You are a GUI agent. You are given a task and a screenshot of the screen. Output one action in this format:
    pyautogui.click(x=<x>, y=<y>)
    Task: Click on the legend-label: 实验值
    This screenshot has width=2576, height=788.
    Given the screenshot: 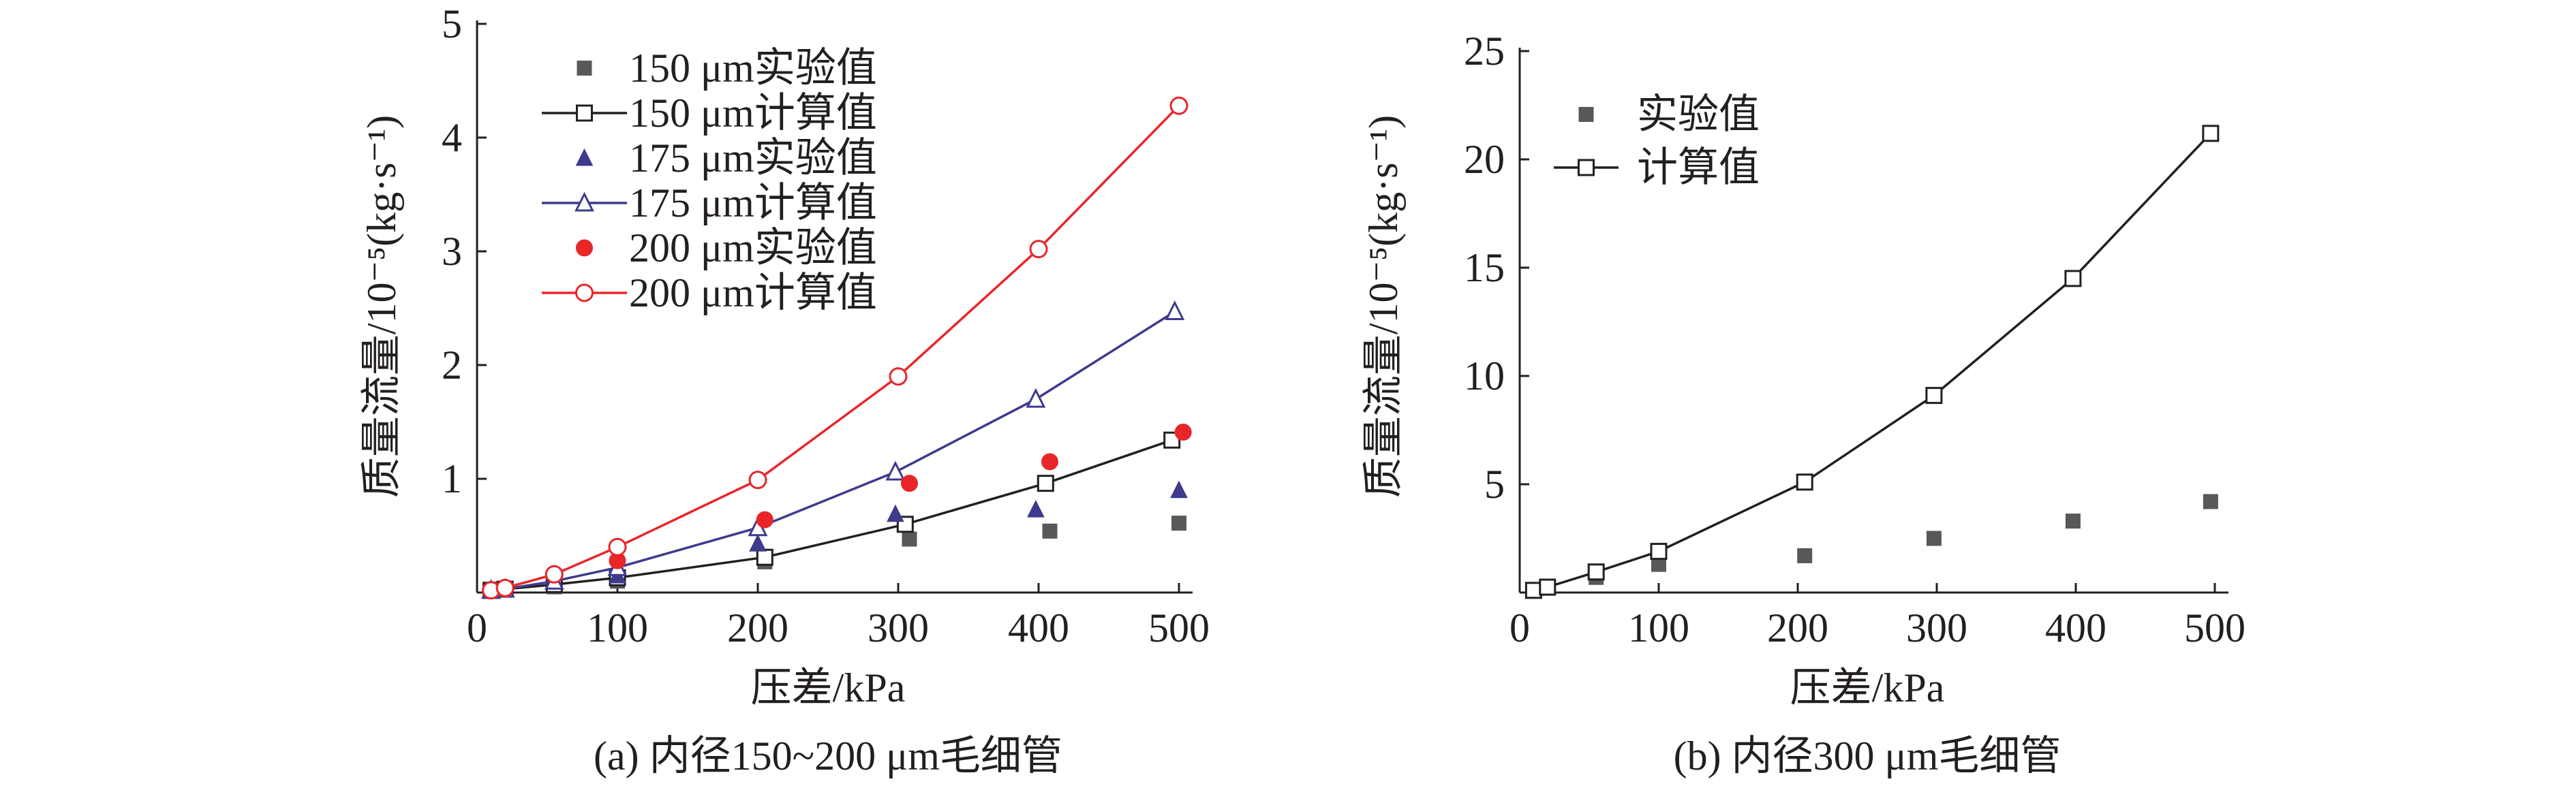 What is the action you would take?
    pyautogui.click(x=1699, y=114)
    